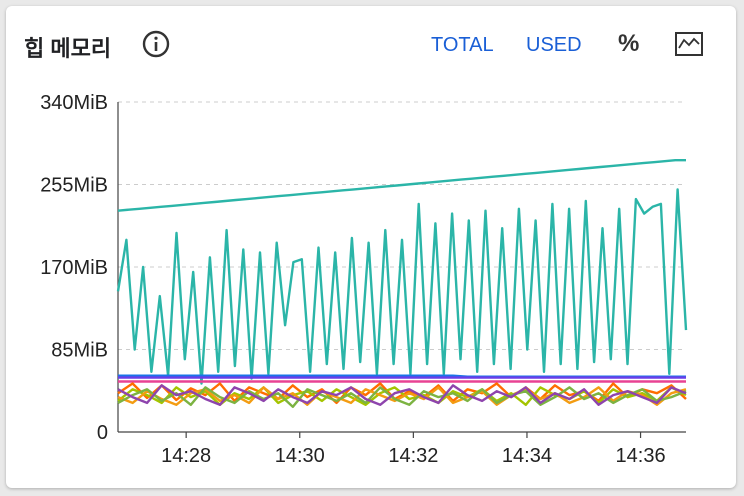 This screenshot has height=496, width=744. I want to click on x-tick-label: 14:34, so click(527, 456).